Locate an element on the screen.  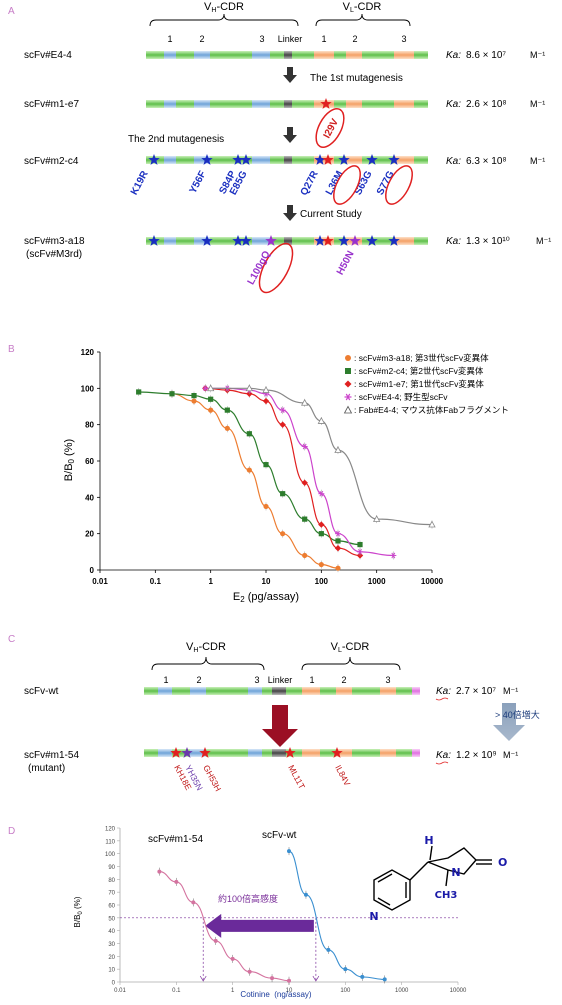
series-label: scFv#m1-54 is located at coordinates (175, 839).